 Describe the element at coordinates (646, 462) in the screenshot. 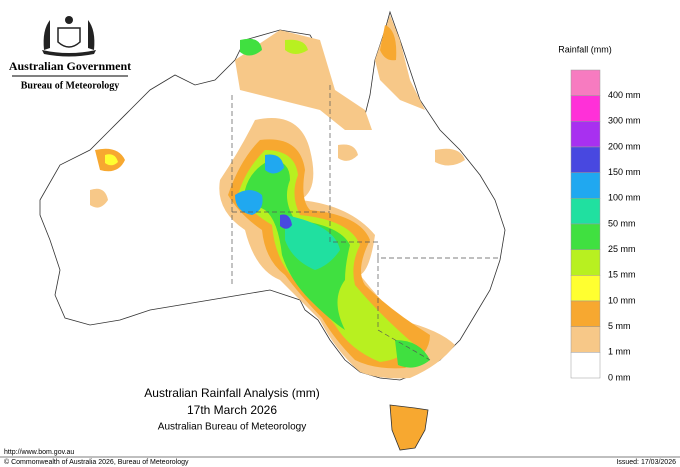

I see `footer-issued: Issued: 17/03/2026` at that location.